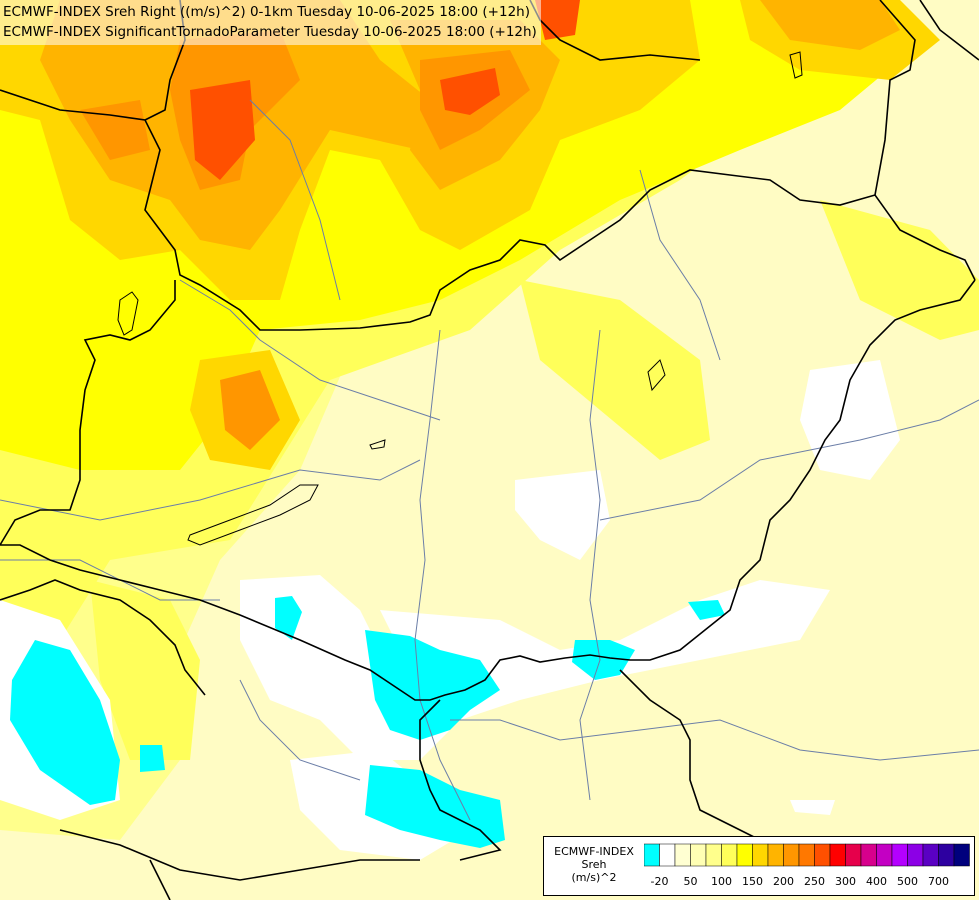 This screenshot has width=979, height=900. I want to click on legend-title-line-2: Sreh, so click(594, 864).